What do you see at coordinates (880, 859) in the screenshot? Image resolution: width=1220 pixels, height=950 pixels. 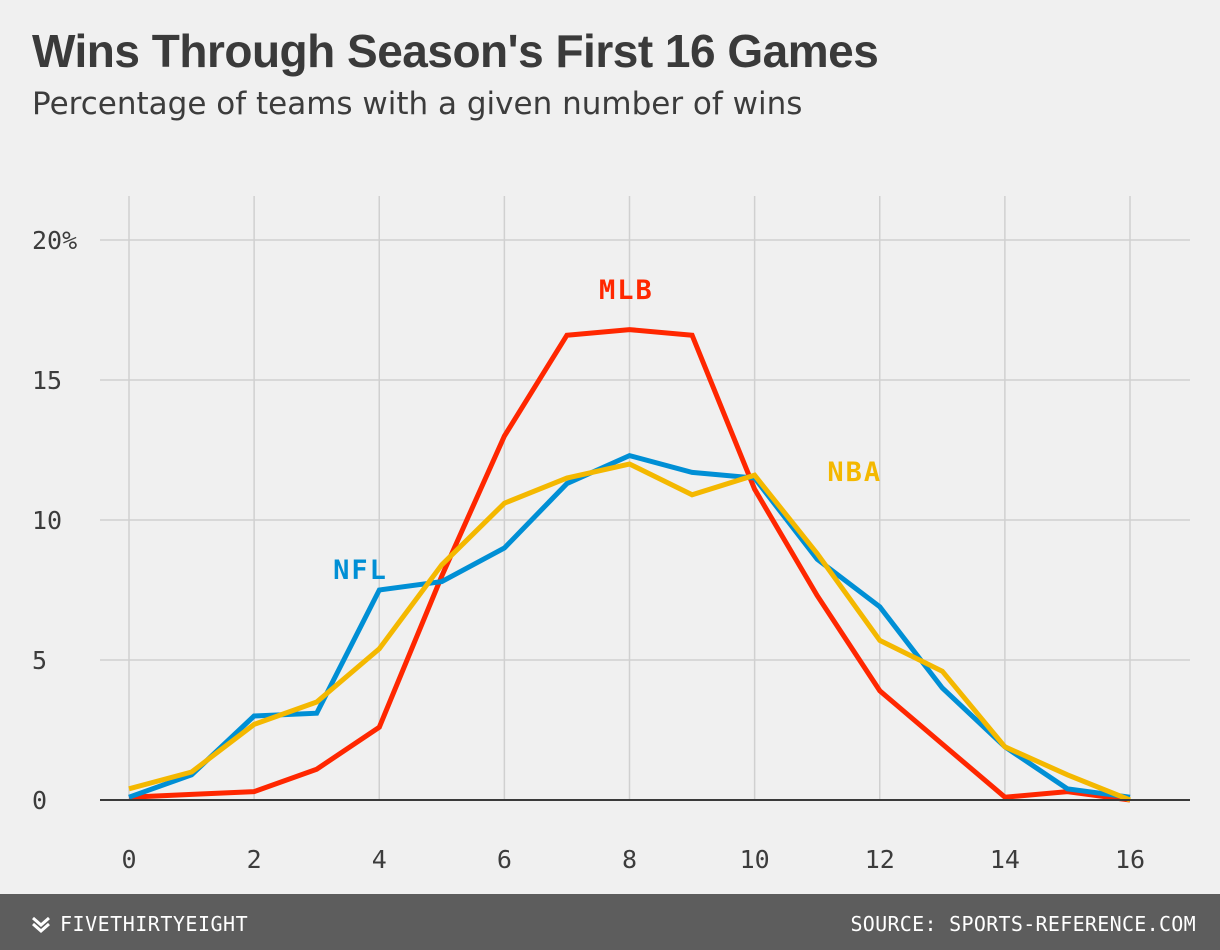 I see `x-tick-label: 12` at bounding box center [880, 859].